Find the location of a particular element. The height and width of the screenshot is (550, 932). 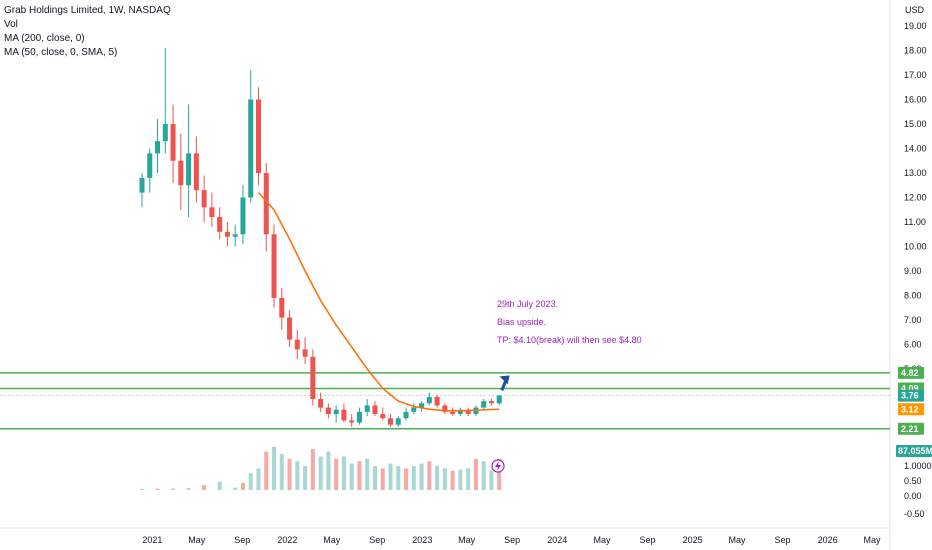

lightning-icon-glyph is located at coordinates (498, 466).